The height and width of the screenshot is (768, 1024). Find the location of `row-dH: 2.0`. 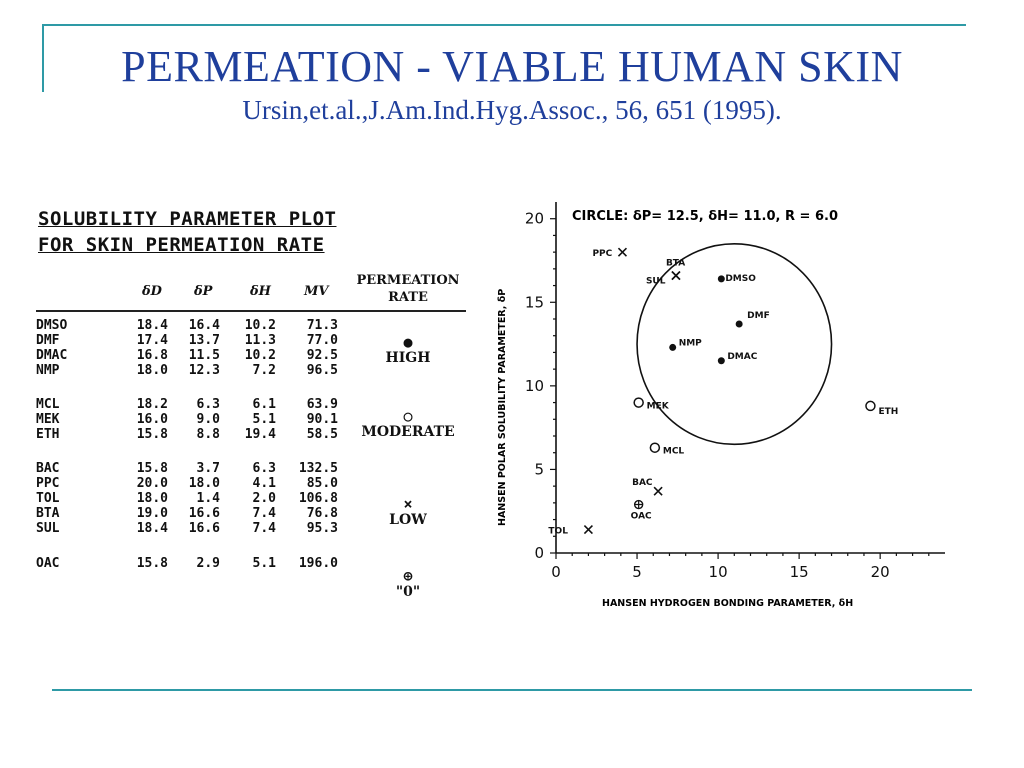

row-dH: 2.0 is located at coordinates (264, 498).